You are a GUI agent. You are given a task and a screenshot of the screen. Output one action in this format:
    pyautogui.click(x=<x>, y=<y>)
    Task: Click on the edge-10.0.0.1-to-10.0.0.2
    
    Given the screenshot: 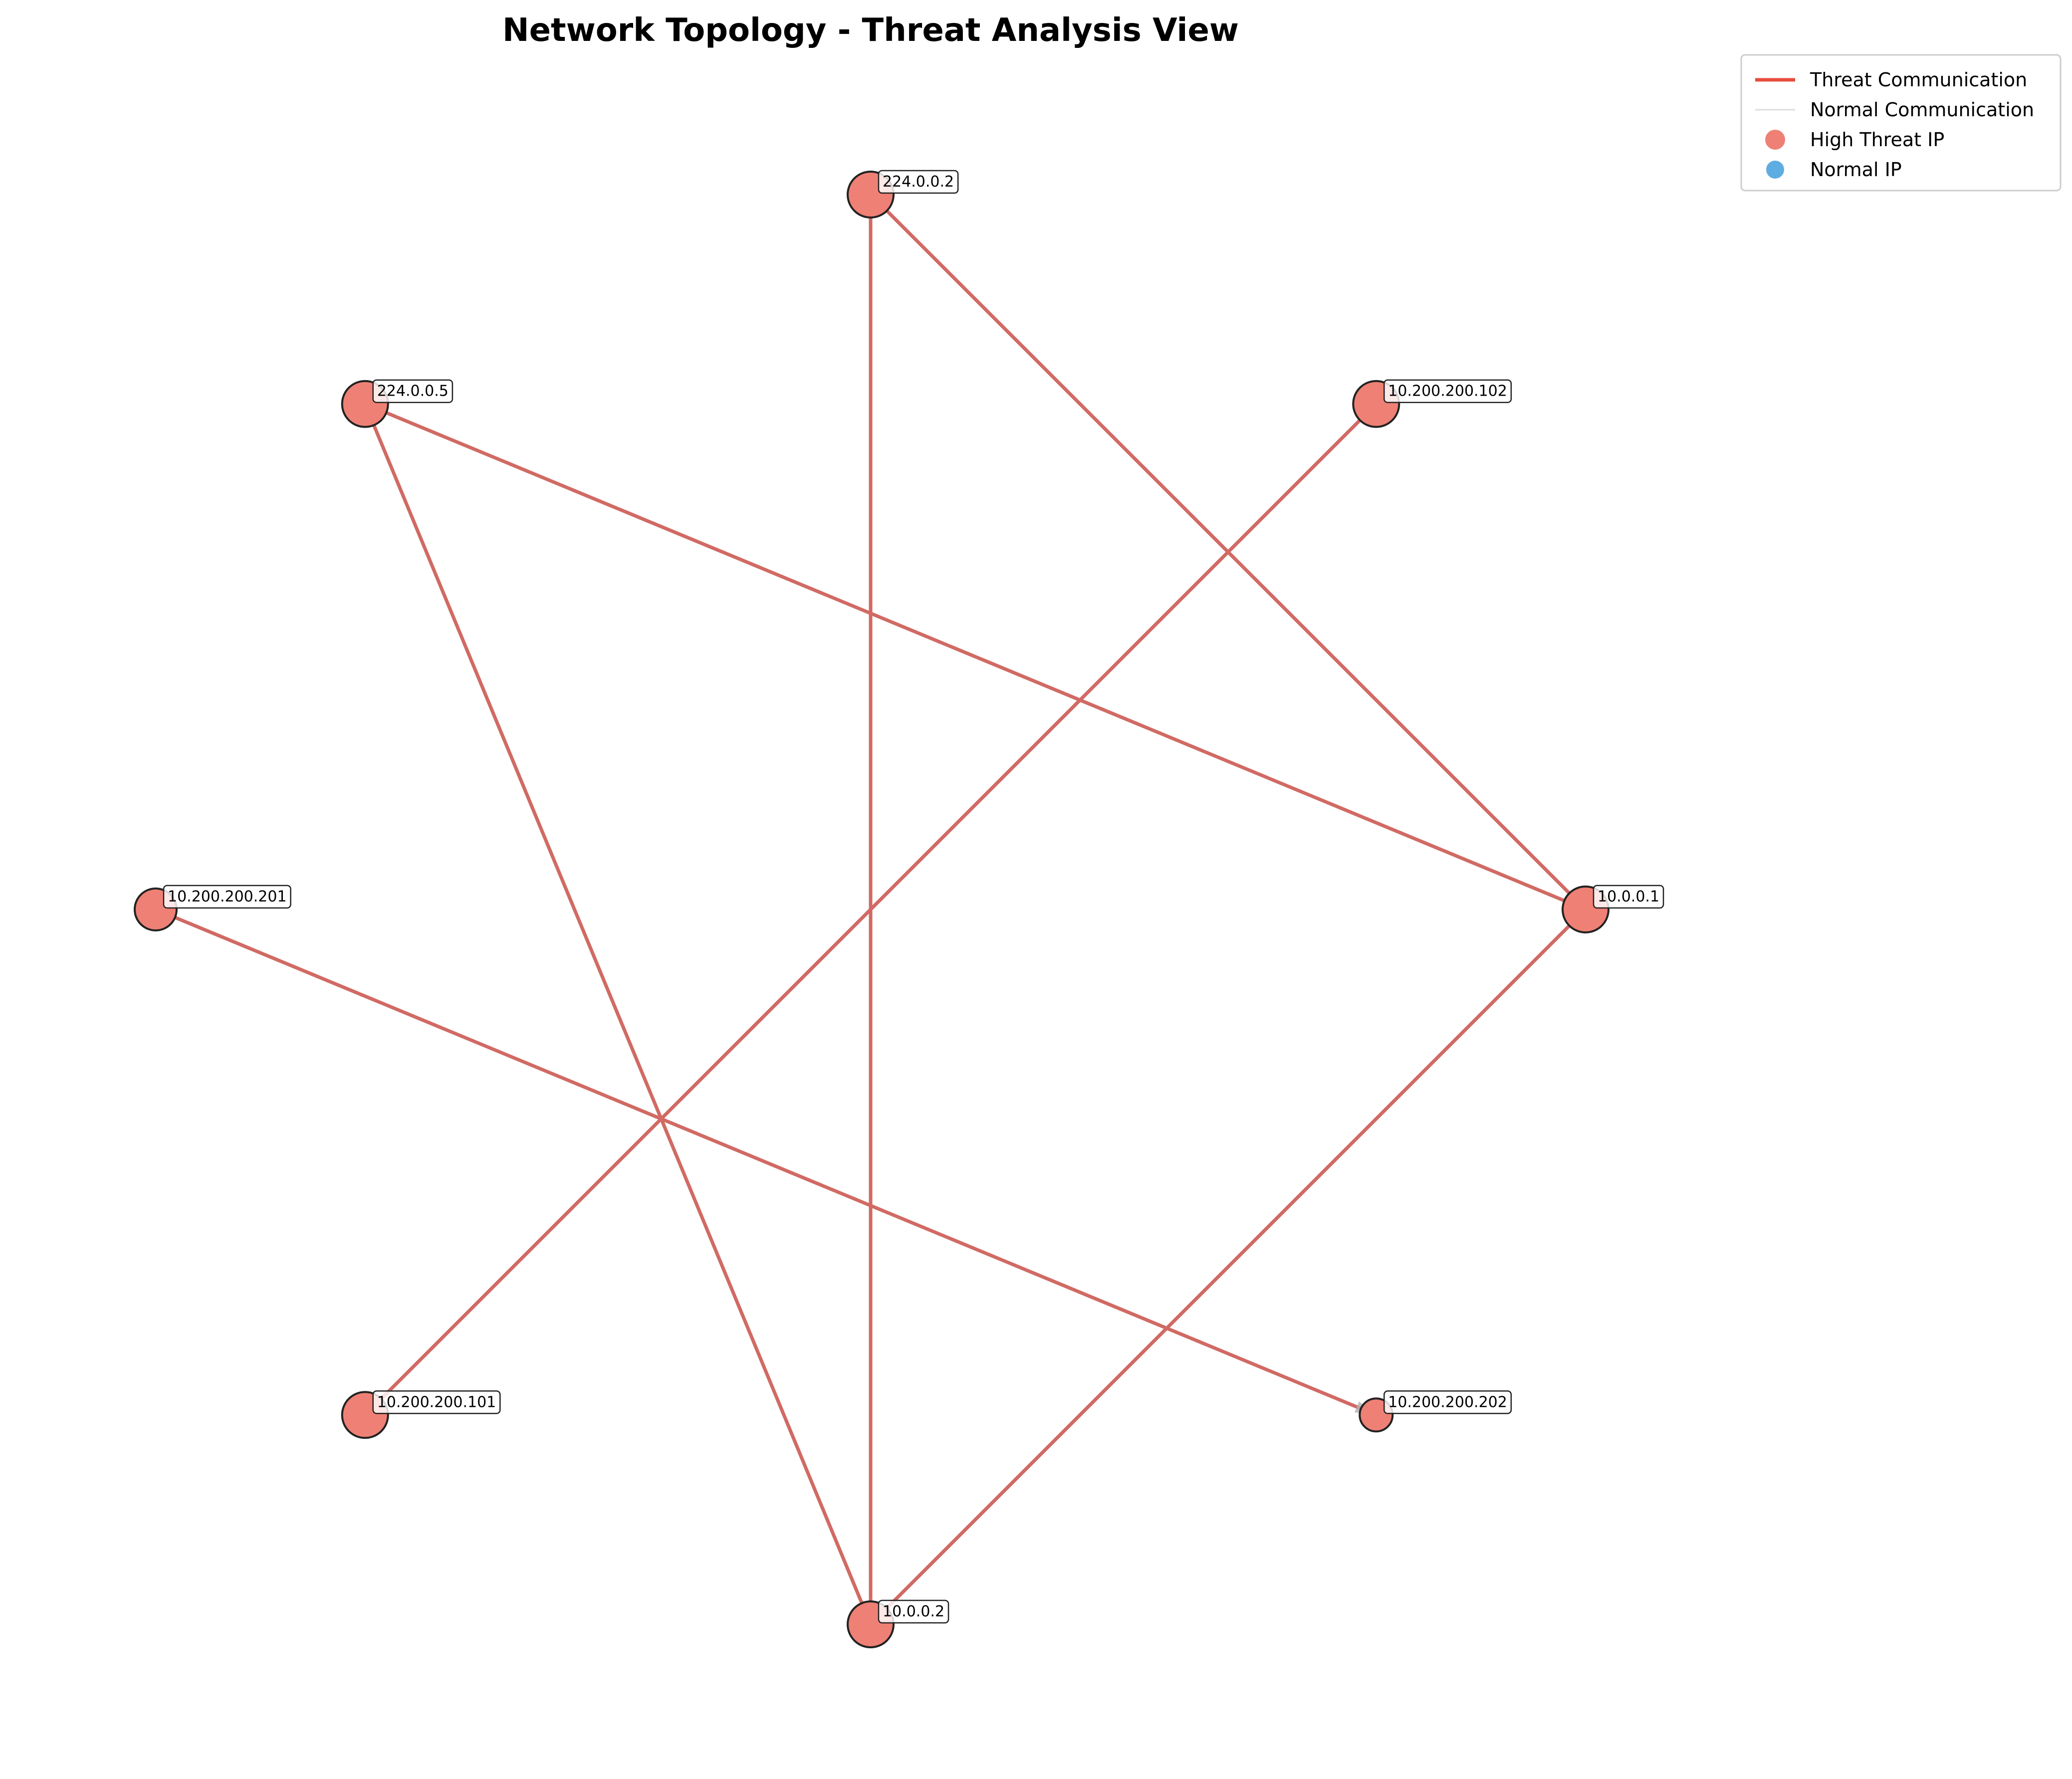 What is the action you would take?
    pyautogui.click(x=1228, y=1266)
    